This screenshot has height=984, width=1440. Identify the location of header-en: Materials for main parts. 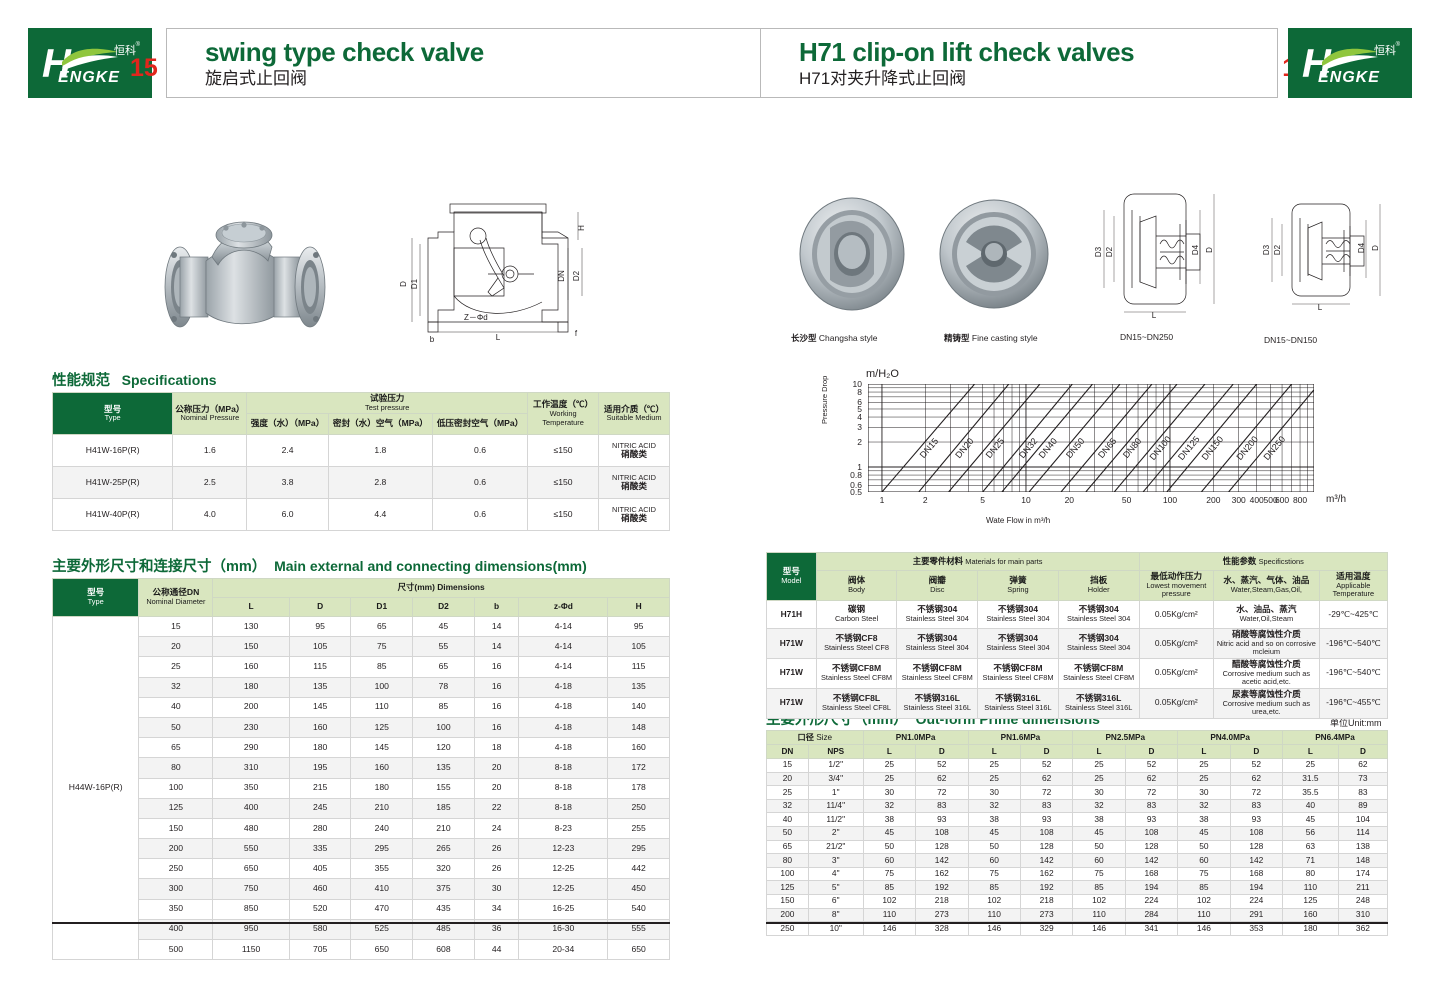
(1004, 561).